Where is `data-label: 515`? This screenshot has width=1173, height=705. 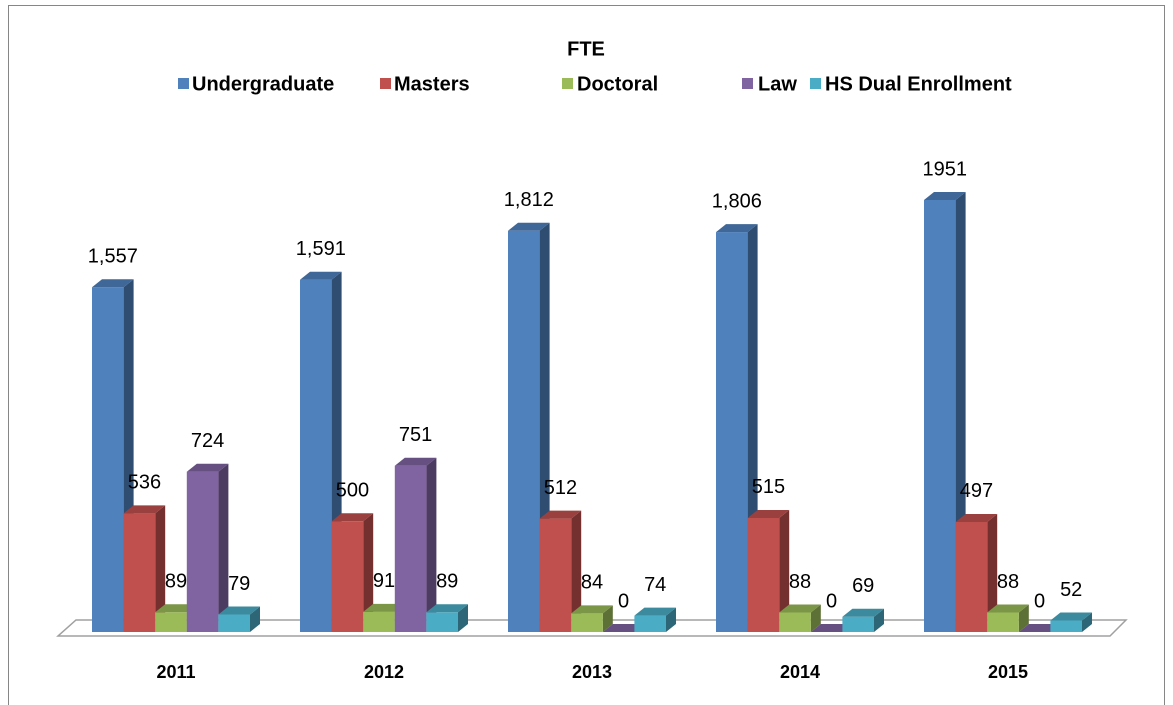
data-label: 515 is located at coordinates (768, 487).